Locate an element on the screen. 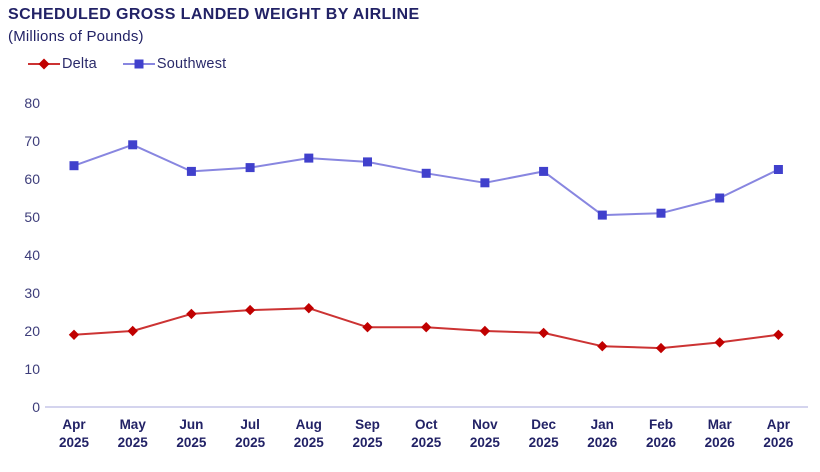  southwest-line is located at coordinates (426, 180).